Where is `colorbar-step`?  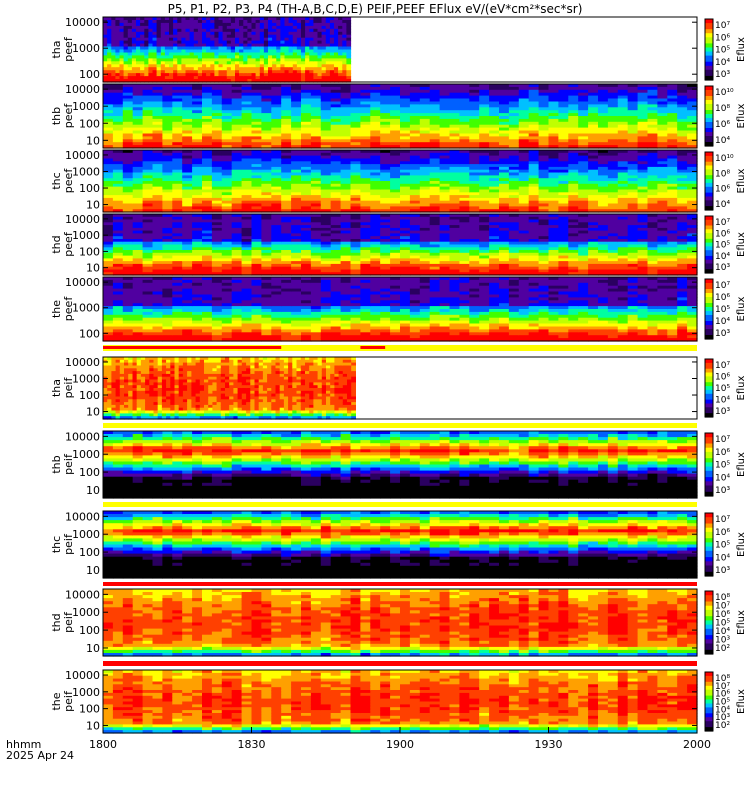
colorbar-step is located at coordinates (709, 111).